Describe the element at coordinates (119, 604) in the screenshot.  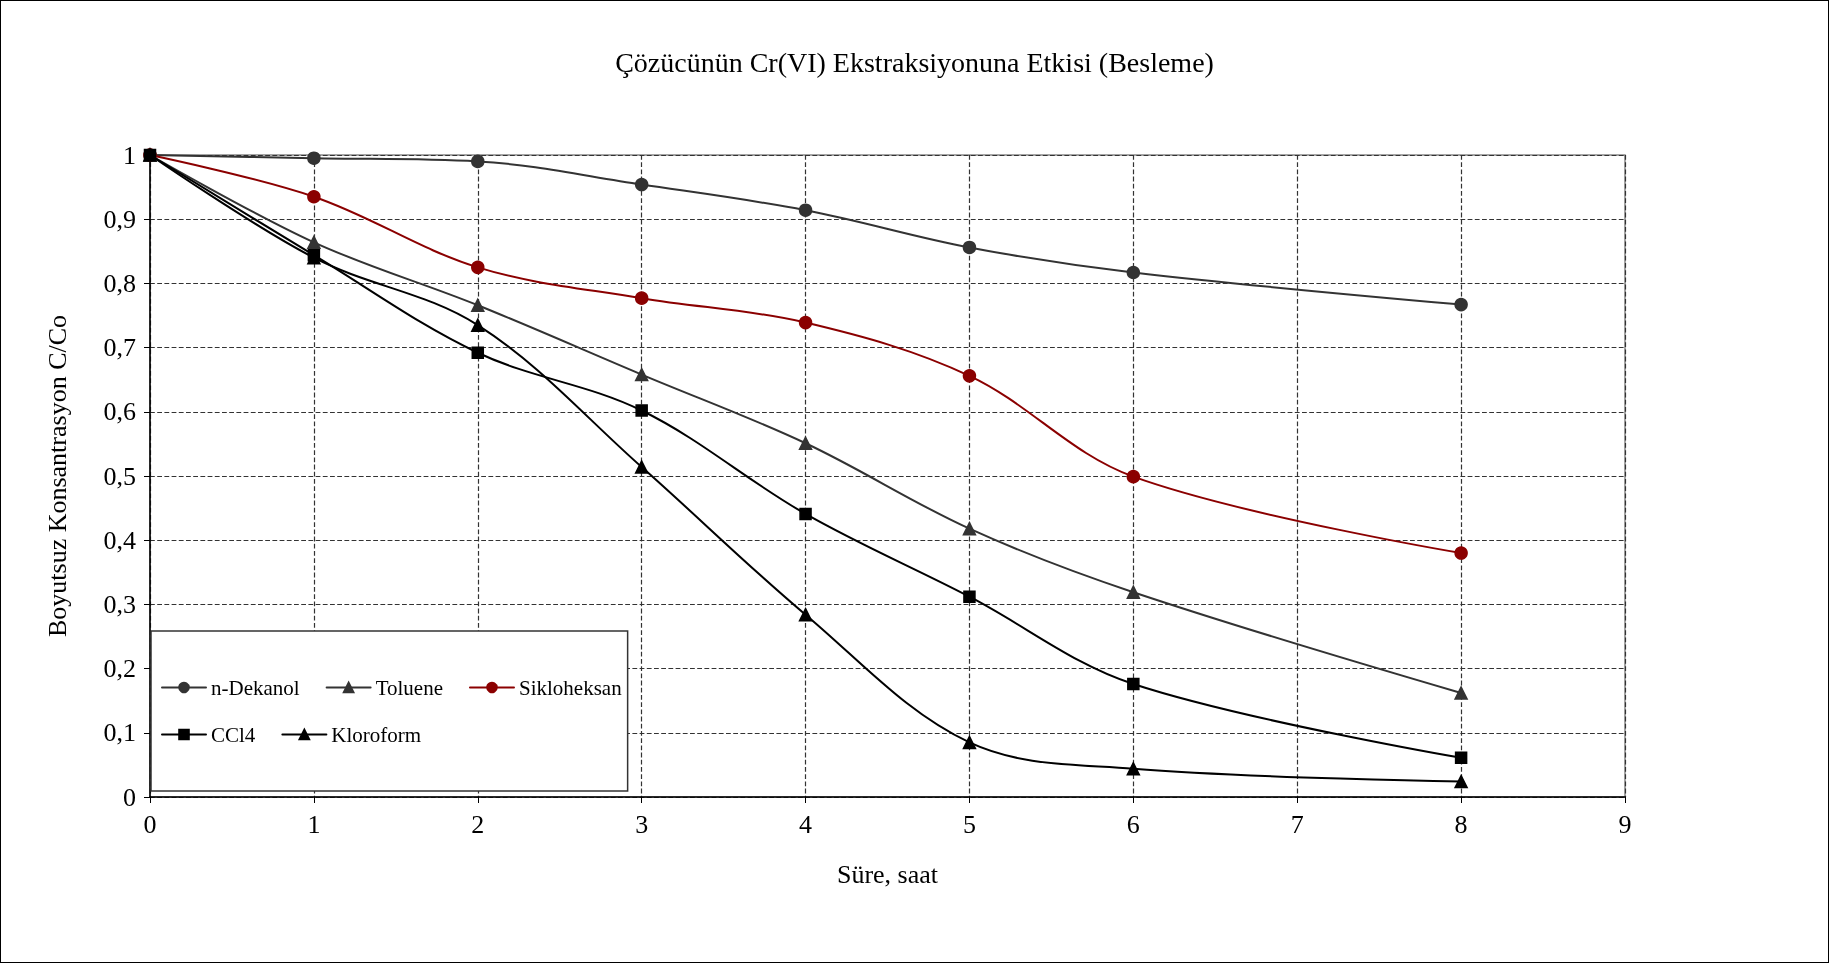
I see `y-tick-label: 0,3` at that location.